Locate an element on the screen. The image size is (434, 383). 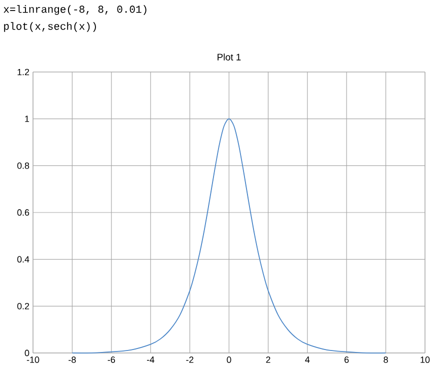
x-tick-label: -2 is located at coordinates (190, 359).